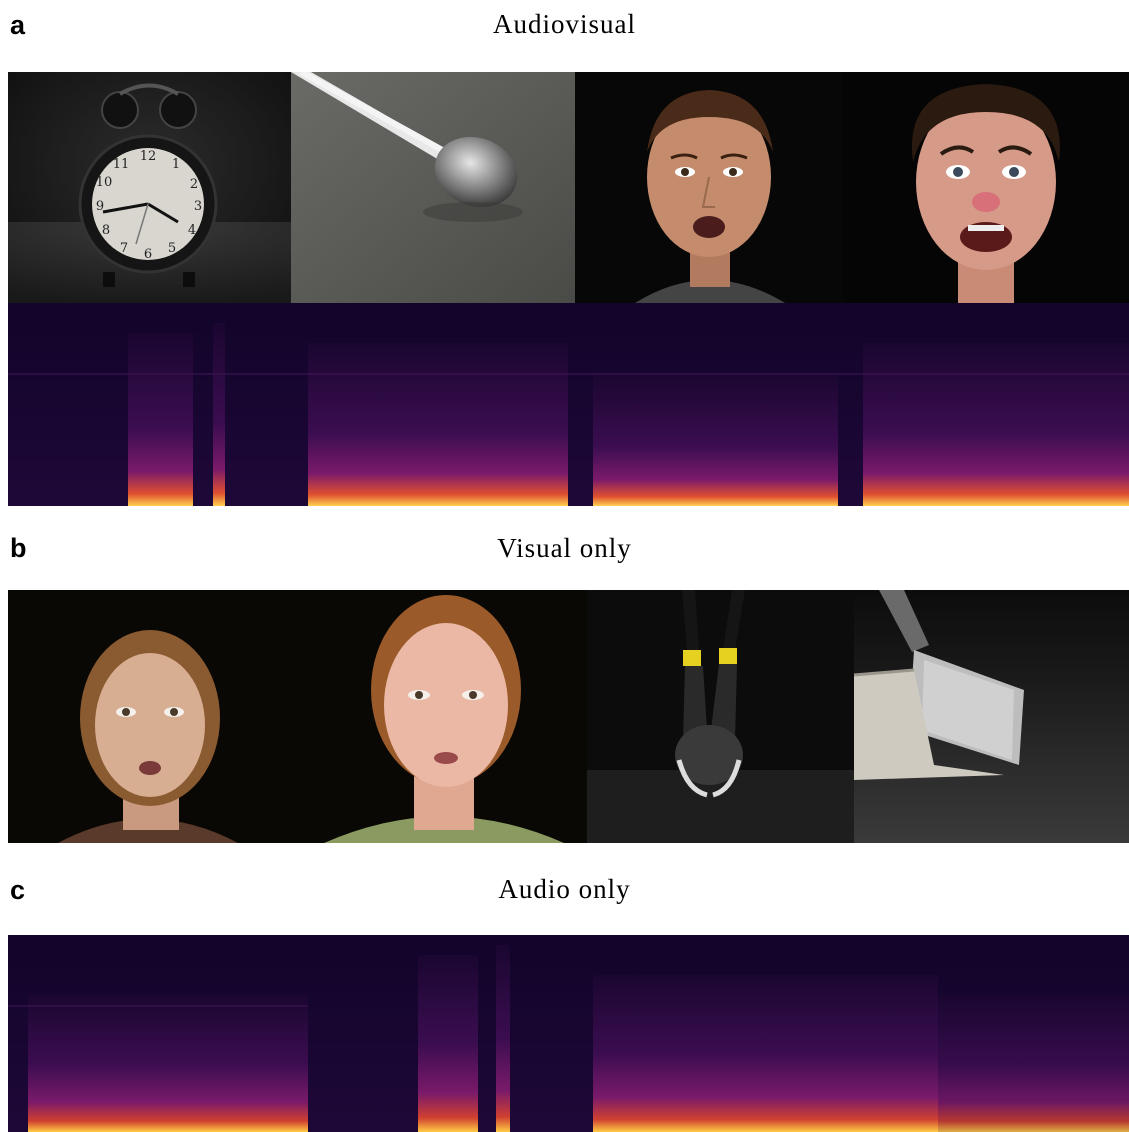 Image resolution: width=1129 pixels, height=1132 pixels. I want to click on pincers-image, so click(720, 716).